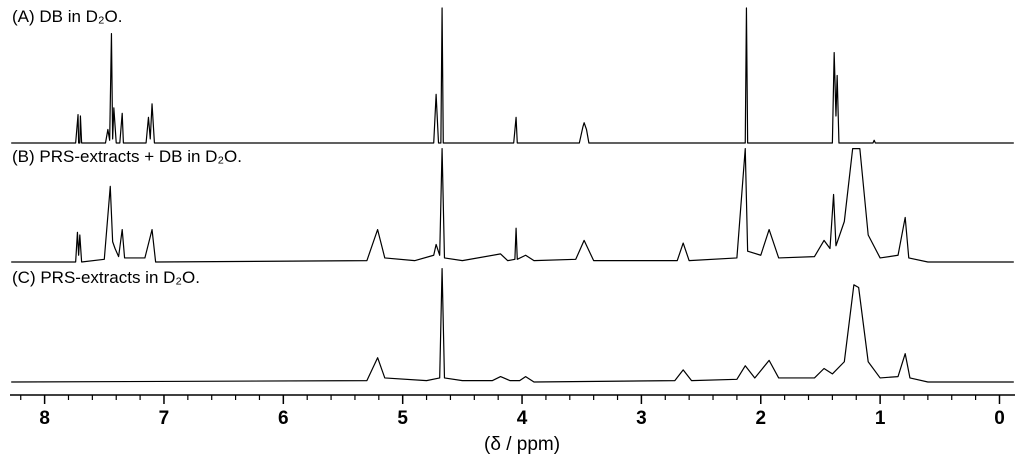  Describe the element at coordinates (760, 418) in the screenshot. I see `x-tick-label: 2` at that location.